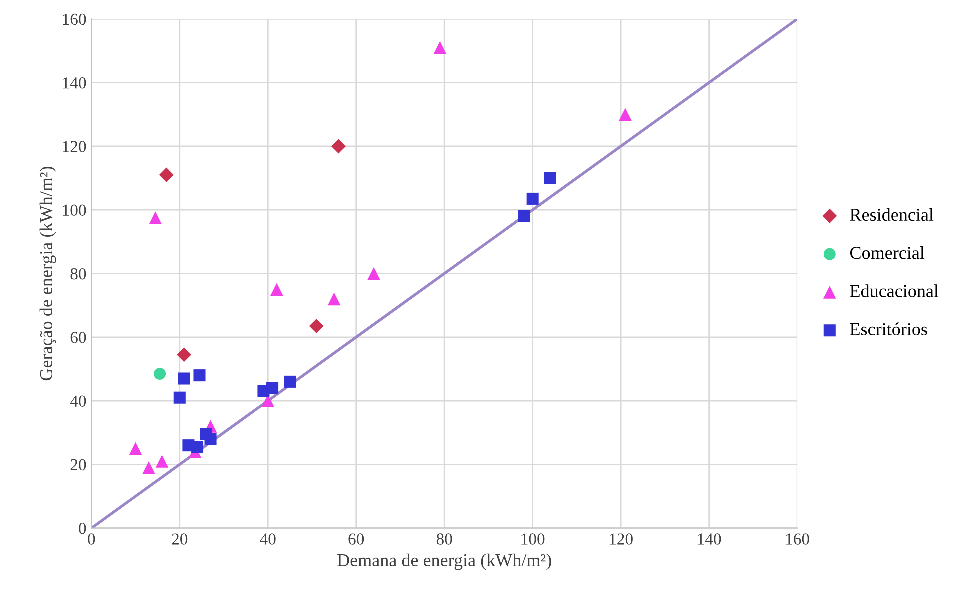 The height and width of the screenshot is (599, 975). Describe the element at coordinates (48, 273) in the screenshot. I see `y-axis-title: Geração de energia (kWh/m²)` at that location.